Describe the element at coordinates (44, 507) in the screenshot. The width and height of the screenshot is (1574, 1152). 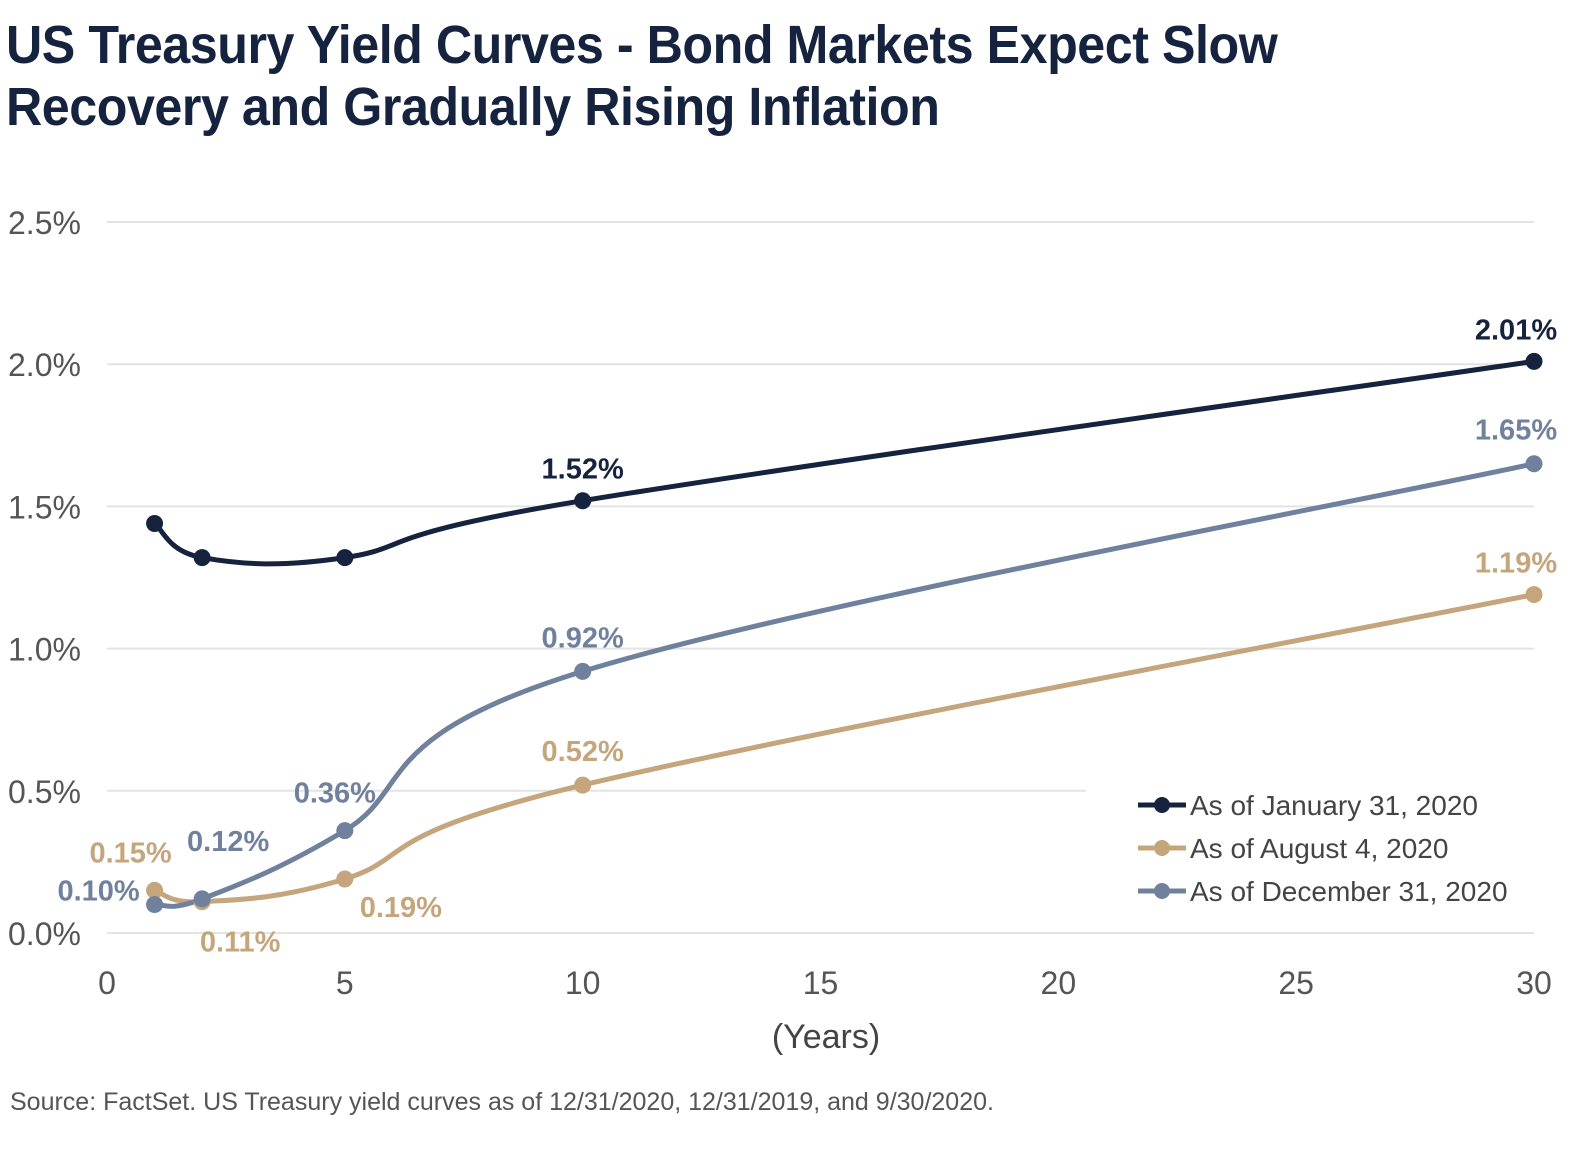
I see `y-tick-label: 1.5%` at that location.